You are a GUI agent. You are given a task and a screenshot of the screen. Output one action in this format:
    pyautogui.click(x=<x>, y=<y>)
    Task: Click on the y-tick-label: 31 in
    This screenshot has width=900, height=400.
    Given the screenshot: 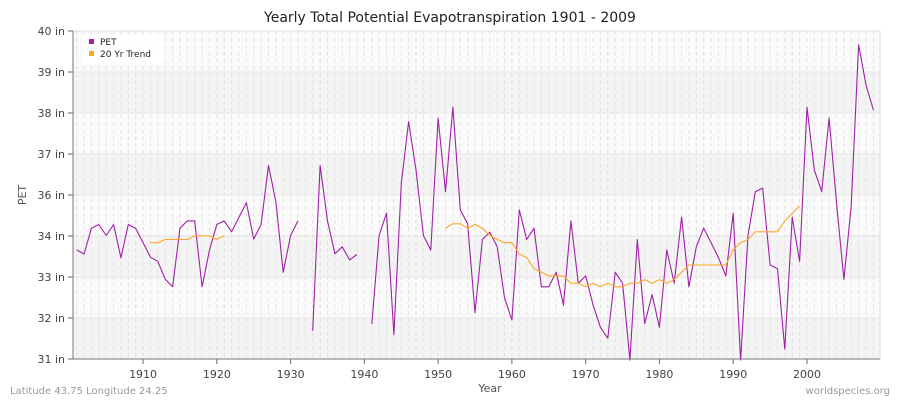 What is the action you would take?
    pyautogui.click(x=51, y=359)
    